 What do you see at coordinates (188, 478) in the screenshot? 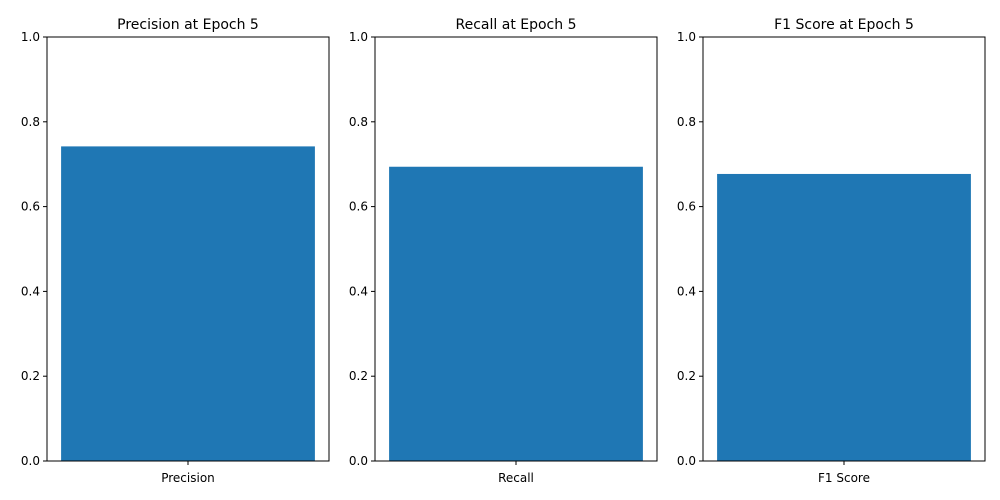
I see `x-tick-label: Precision` at bounding box center [188, 478].